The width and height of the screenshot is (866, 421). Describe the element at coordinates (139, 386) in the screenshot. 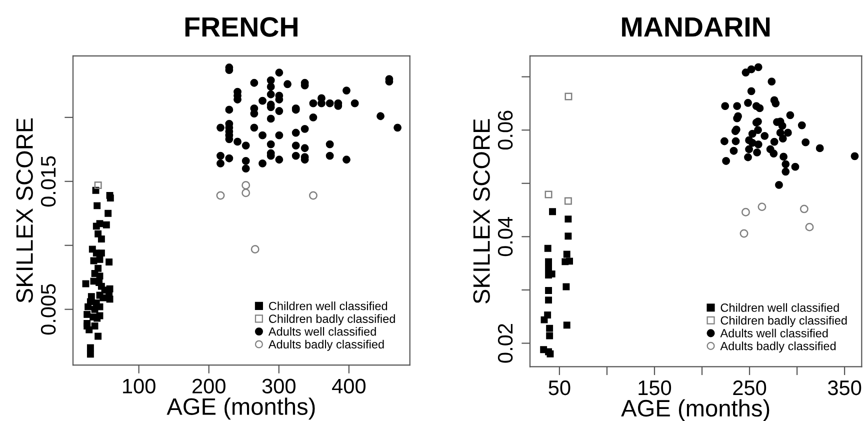

I see `x-tick-label: 100` at that location.